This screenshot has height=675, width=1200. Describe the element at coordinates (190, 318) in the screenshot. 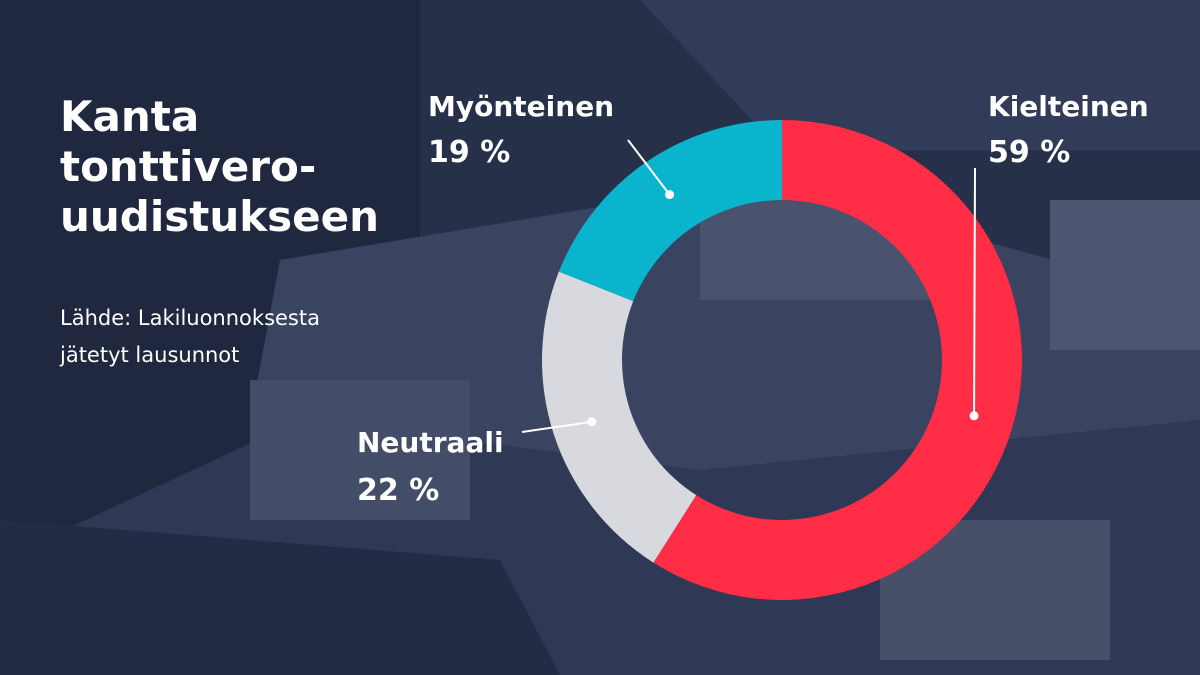

I see `source-line: Lähde: Lakiluonnoksesta` at that location.